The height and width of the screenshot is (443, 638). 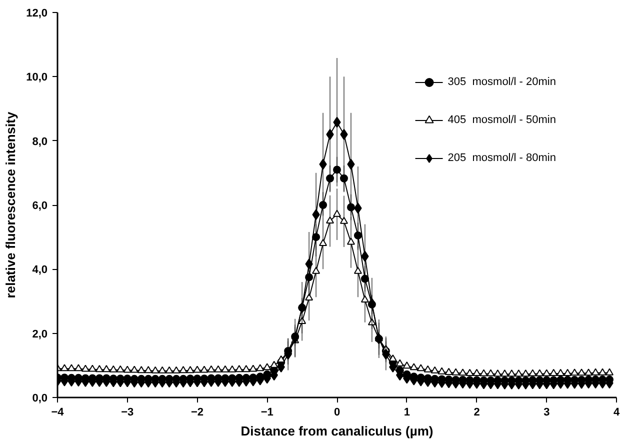 What do you see at coordinates (40, 270) in the screenshot?
I see `y-tick-label: 4,0` at bounding box center [40, 270].